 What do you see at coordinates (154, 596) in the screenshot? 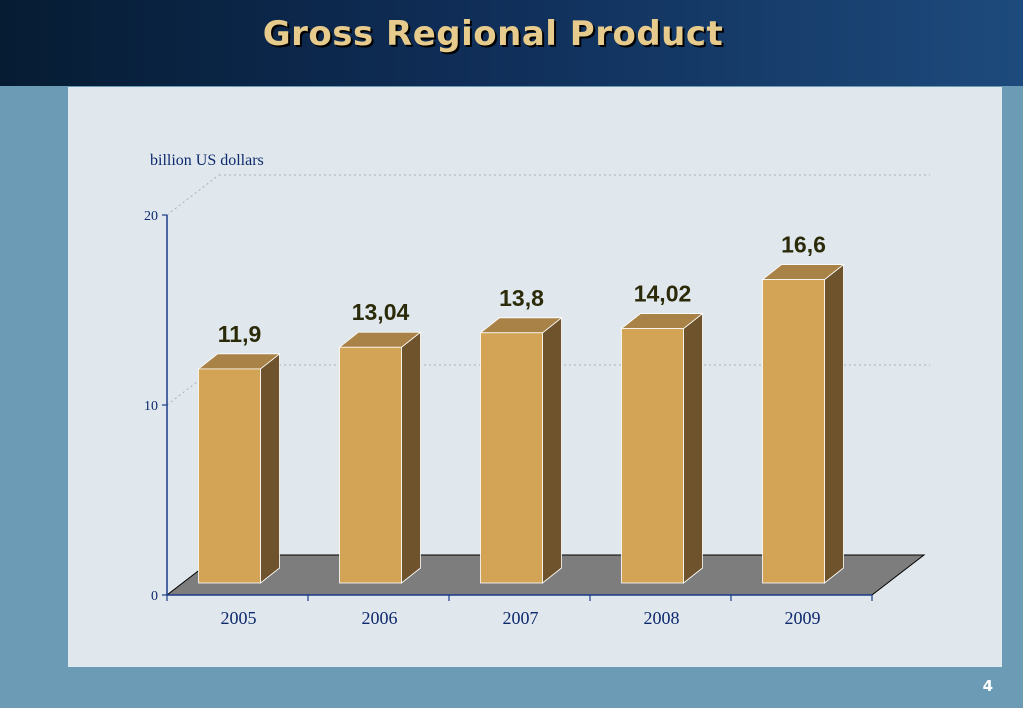
I see `y-tick-label: 0` at bounding box center [154, 596].